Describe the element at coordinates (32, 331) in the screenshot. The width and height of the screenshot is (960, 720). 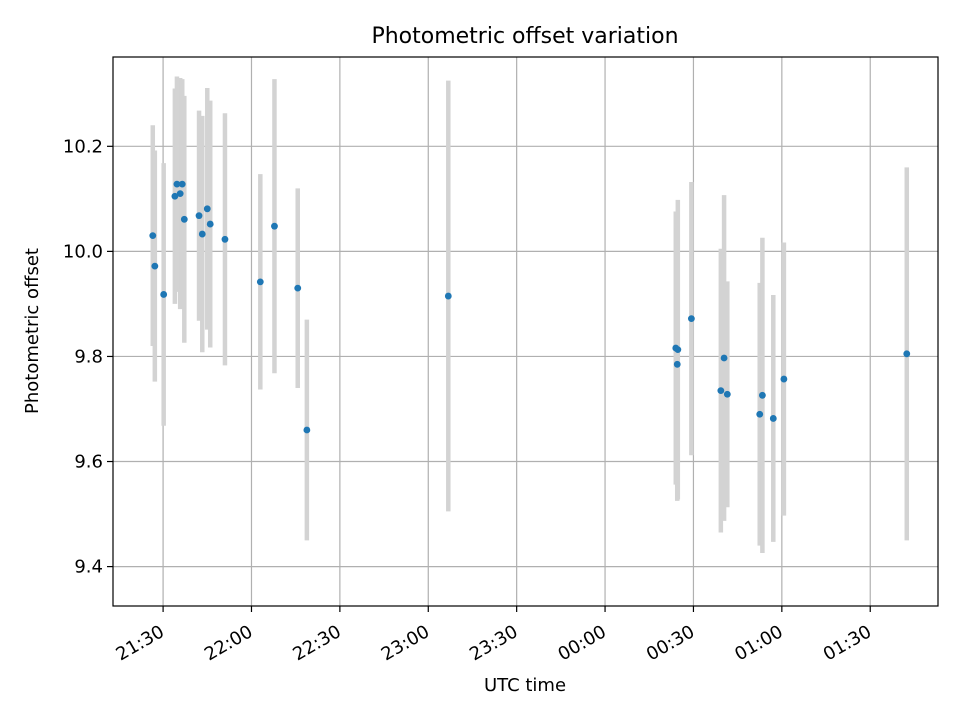
I see `y-axis-label: Photometric offset` at that location.